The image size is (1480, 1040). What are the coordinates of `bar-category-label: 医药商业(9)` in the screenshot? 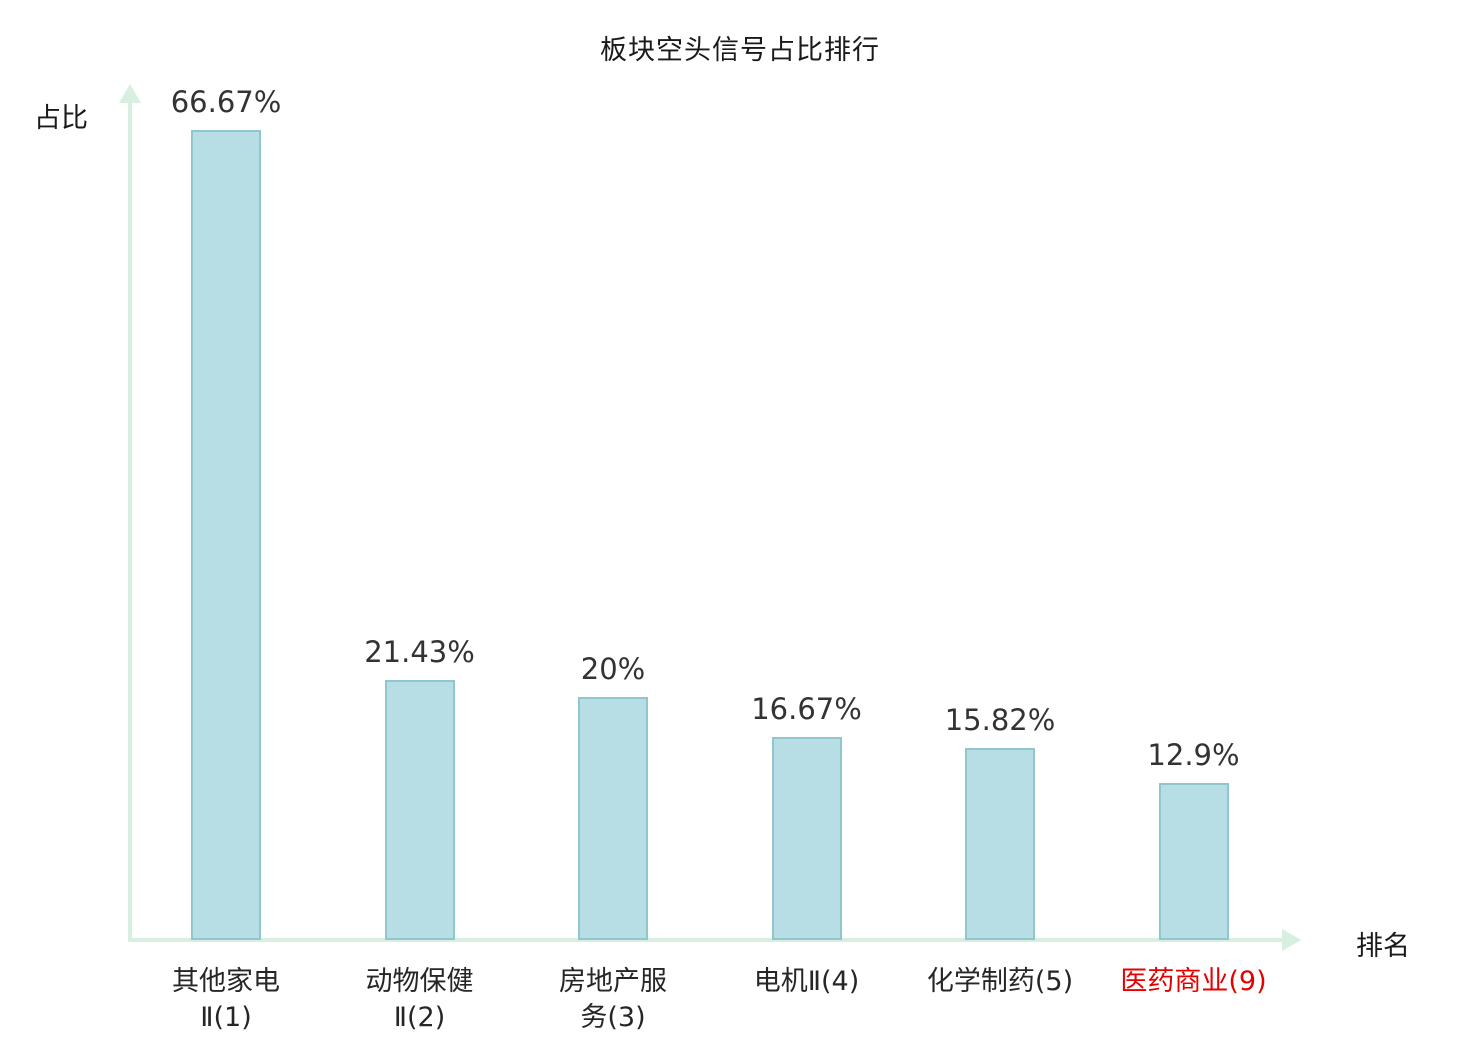 It's located at (1193, 981).